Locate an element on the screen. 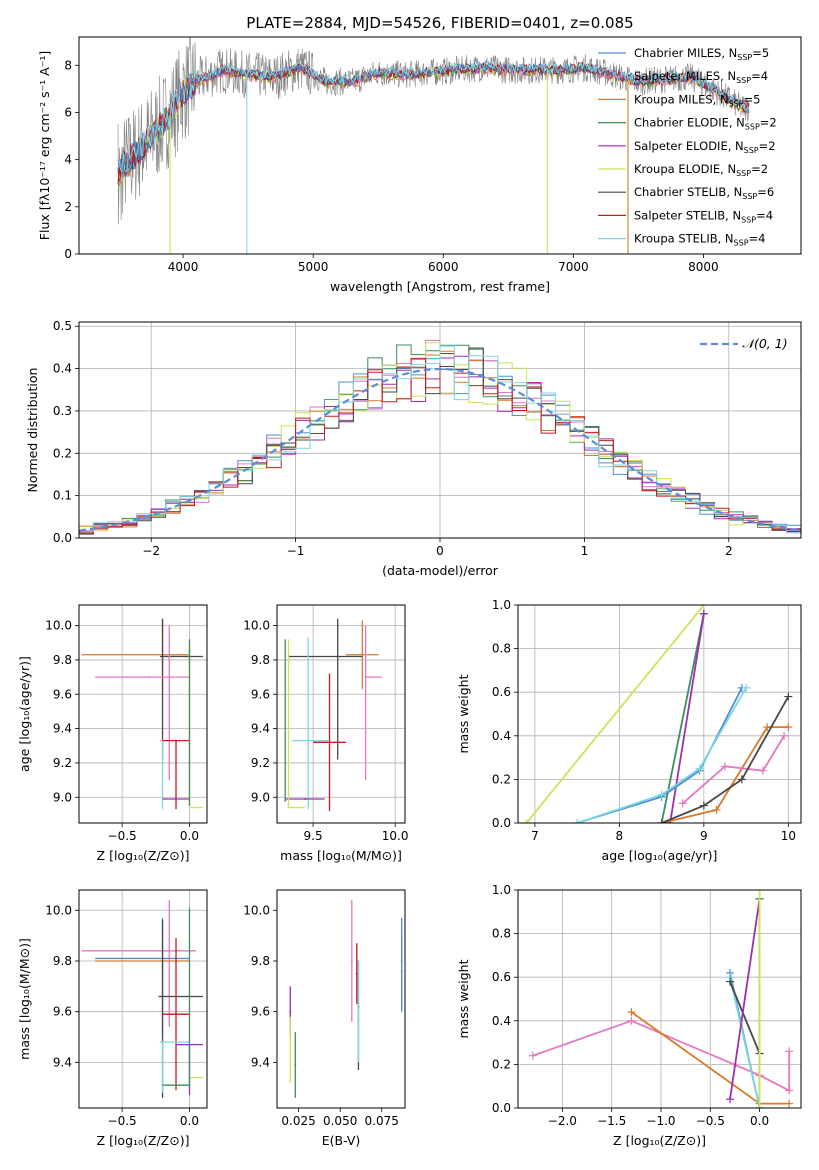 This screenshot has width=819, height=1170. legend-text: Salpeter ELODIE, N is located at coordinates (689, 146).